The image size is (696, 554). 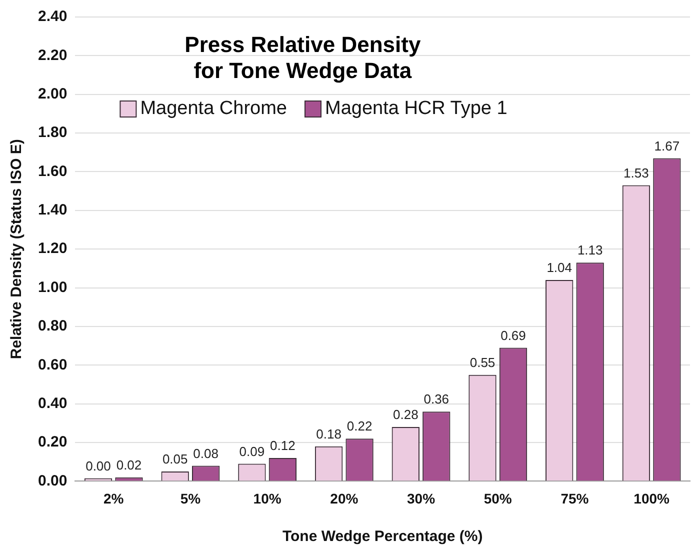 I want to click on y-tick-label: 2.40, so click(x=53, y=17).